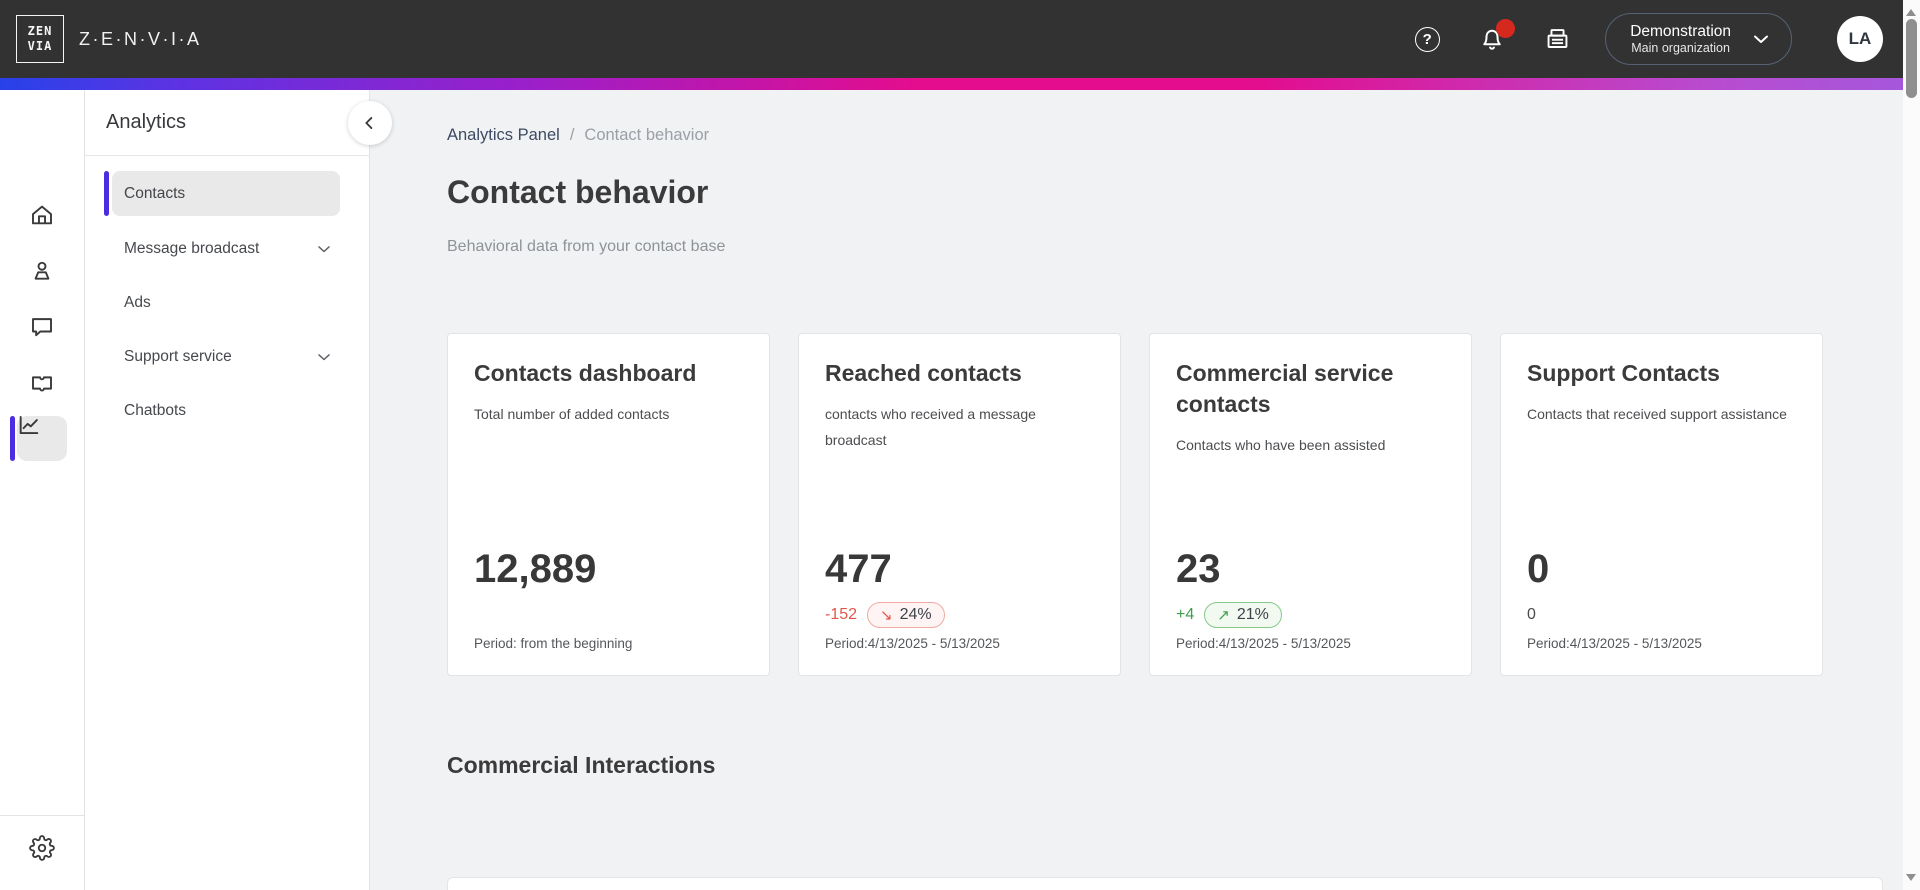 Image resolution: width=1920 pixels, height=890 pixels. I want to click on scrollbar-down-arrow, so click(1911, 877).